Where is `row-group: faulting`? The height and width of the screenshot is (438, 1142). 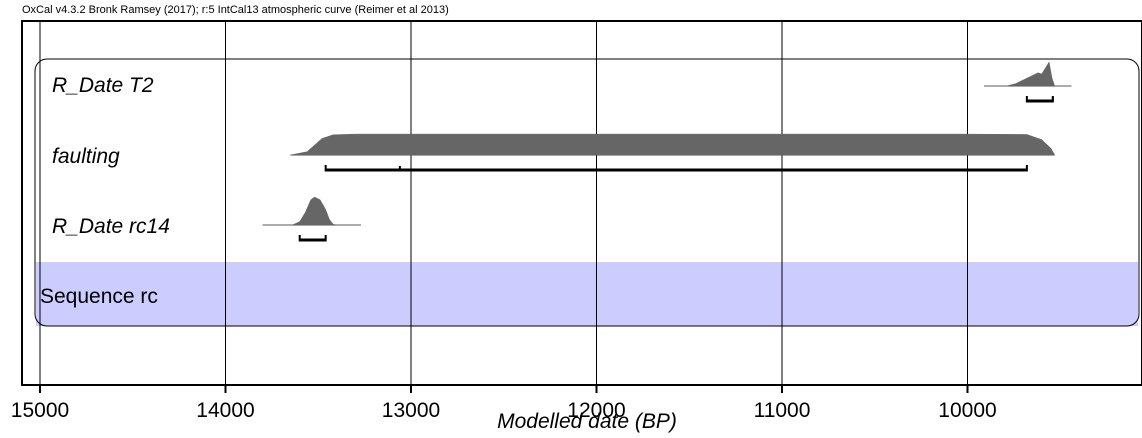
row-group: faulting is located at coordinates (554, 152).